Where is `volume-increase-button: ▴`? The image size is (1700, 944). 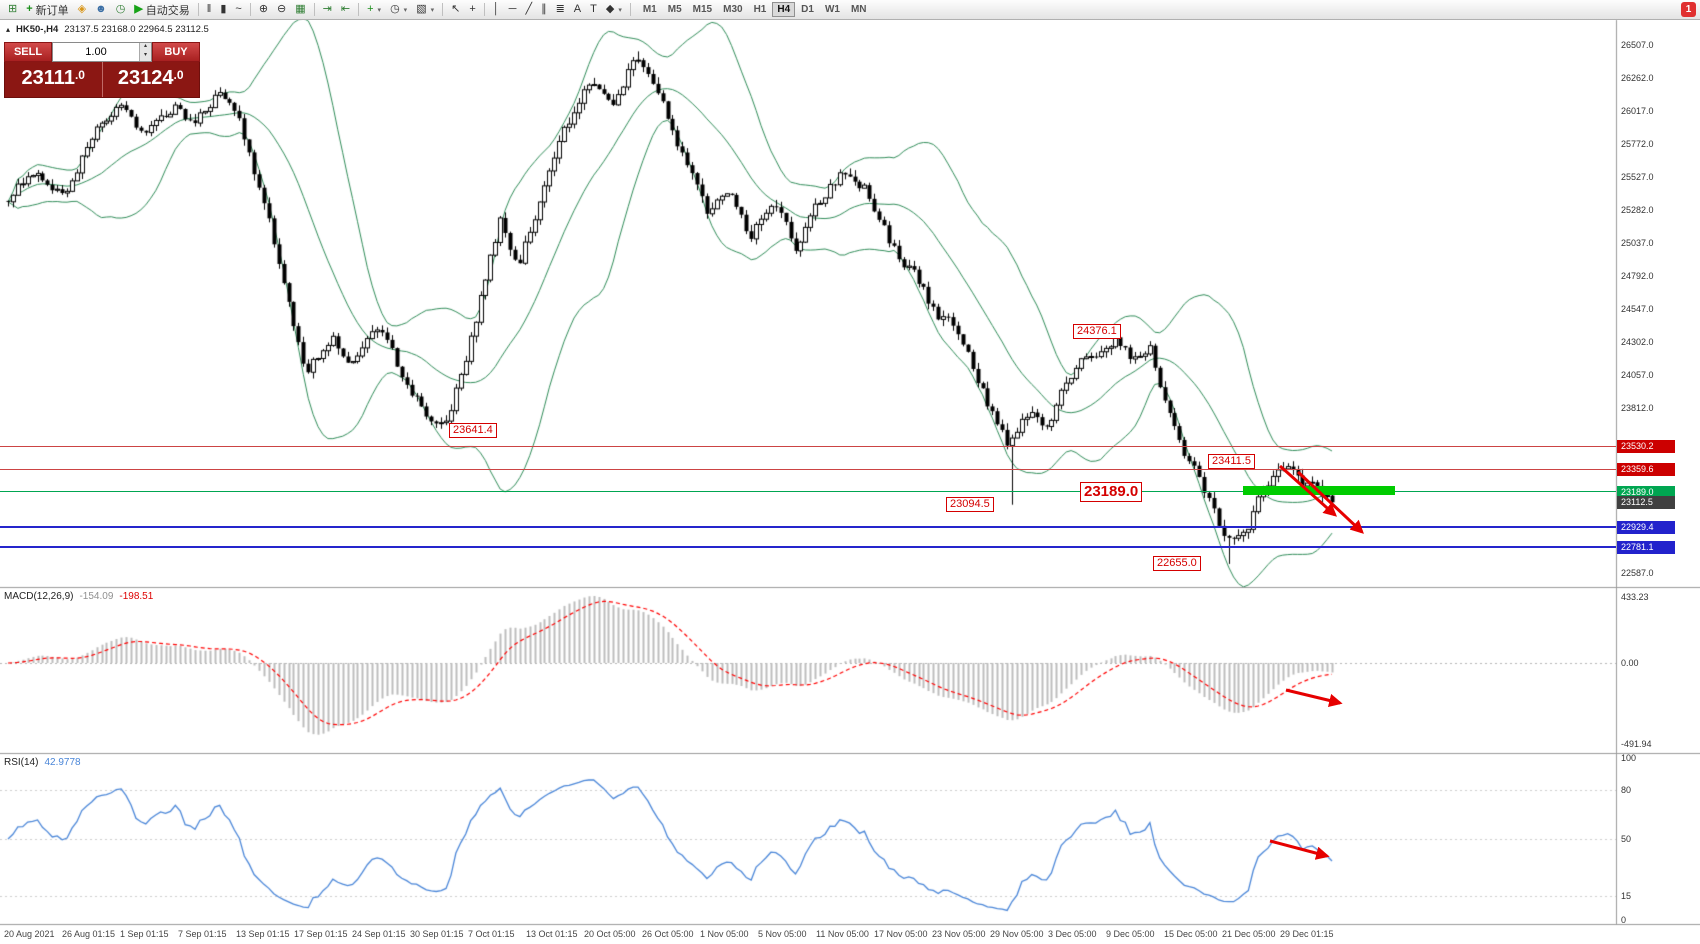 volume-increase-button: ▴ is located at coordinates (145, 47).